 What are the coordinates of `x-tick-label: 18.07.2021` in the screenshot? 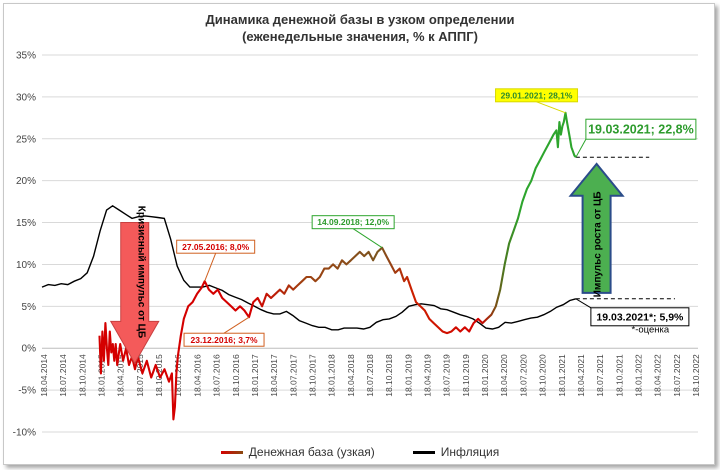 It's located at (600, 375).